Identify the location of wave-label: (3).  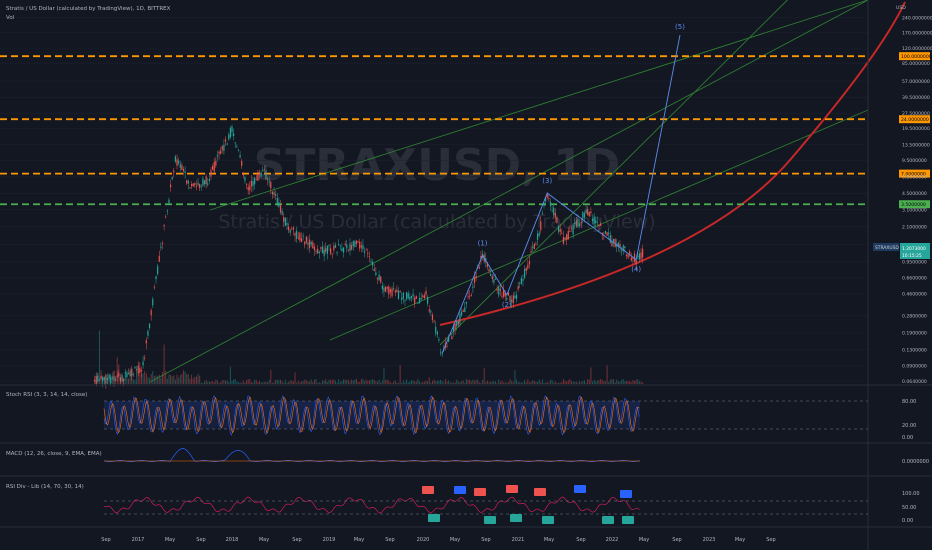
(547, 181).